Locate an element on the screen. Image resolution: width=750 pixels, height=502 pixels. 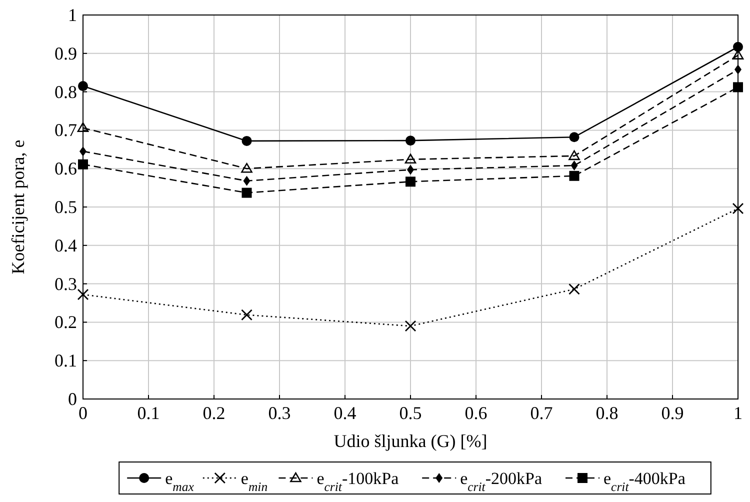
legend-label: e$_{max}$ is located at coordinates (179, 481).